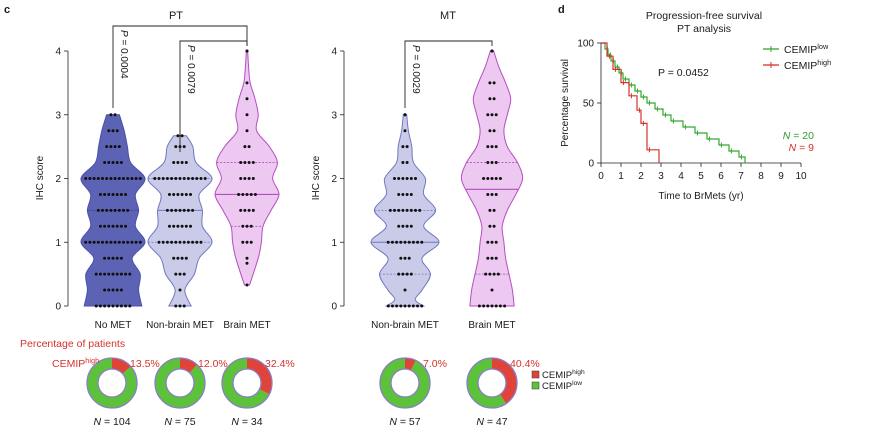 The height and width of the screenshot is (439, 869). What do you see at coordinates (176, 16) in the screenshot?
I see `pt-title: PT` at bounding box center [176, 16].